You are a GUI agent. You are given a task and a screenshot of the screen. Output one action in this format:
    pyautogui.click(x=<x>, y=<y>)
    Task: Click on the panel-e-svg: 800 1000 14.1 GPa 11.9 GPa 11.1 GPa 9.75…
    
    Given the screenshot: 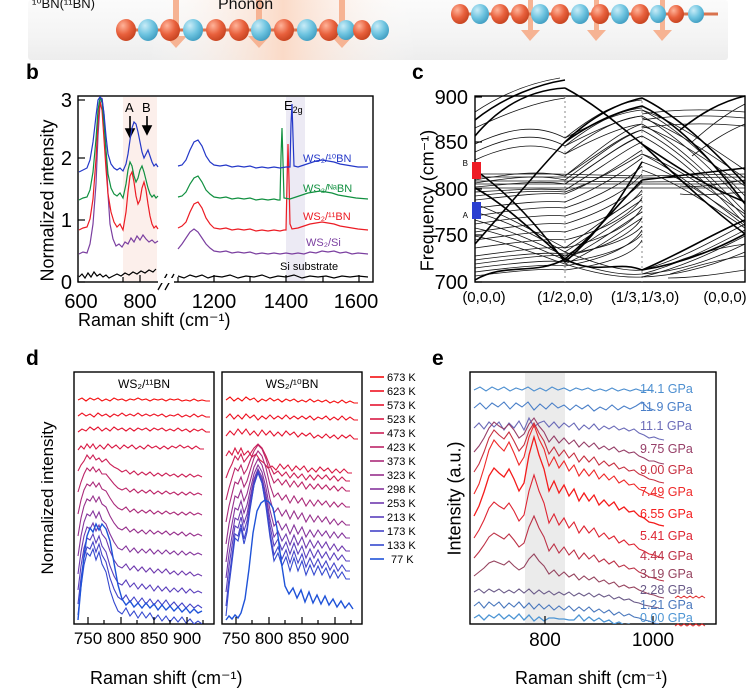 What is the action you would take?
    pyautogui.click(x=593, y=511)
    